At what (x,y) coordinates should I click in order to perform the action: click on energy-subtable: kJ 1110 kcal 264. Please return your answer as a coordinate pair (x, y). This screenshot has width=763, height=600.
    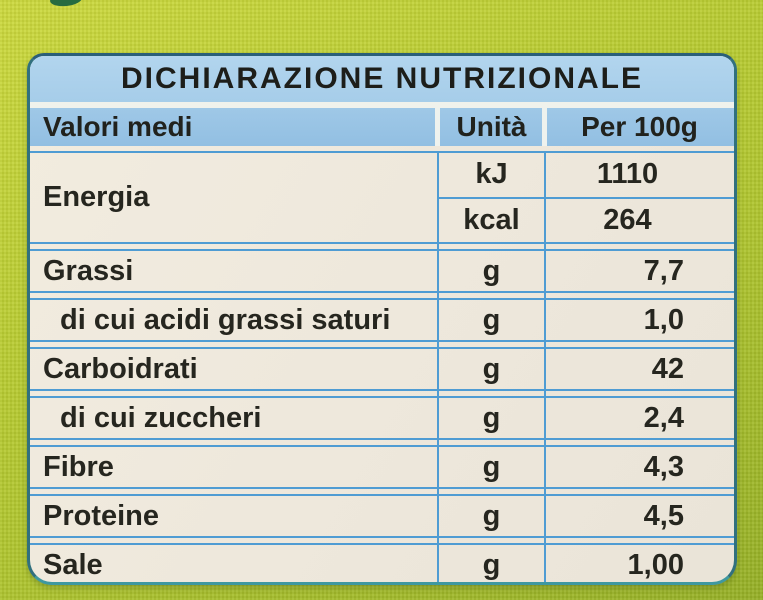
    Looking at the image, I should click on (586, 197).